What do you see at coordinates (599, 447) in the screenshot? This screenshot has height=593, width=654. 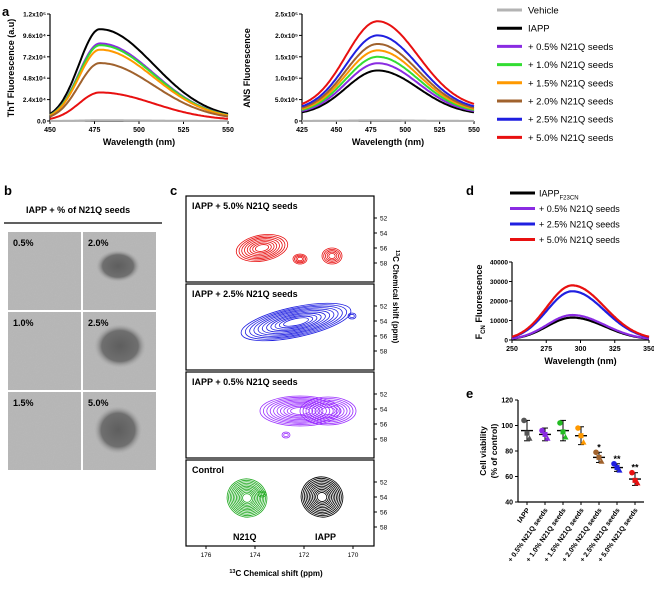 I see `significance-mark: *` at bounding box center [599, 447].